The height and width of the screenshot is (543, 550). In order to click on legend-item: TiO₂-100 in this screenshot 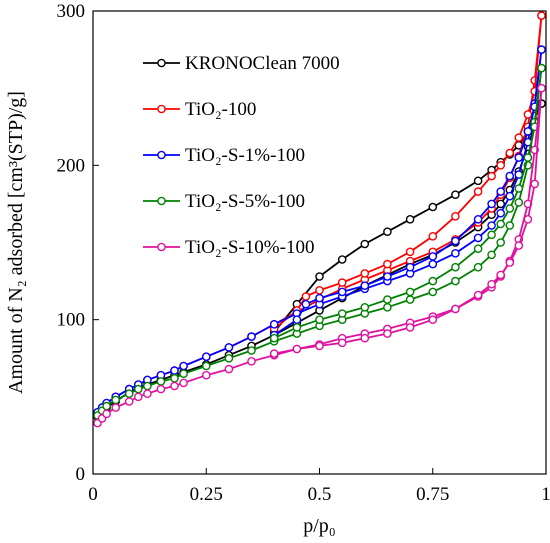, I will do `click(199, 109)`.